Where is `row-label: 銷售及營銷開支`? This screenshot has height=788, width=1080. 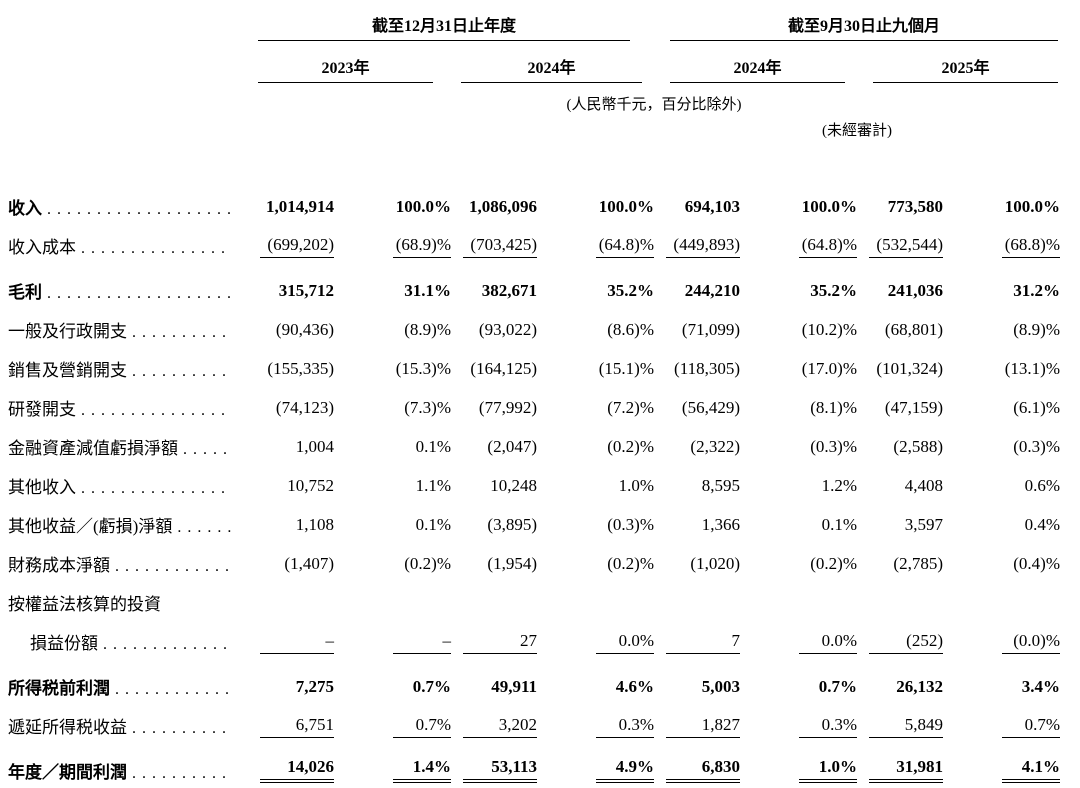
row-label: 銷售及營銷開支 is located at coordinates (124, 368).